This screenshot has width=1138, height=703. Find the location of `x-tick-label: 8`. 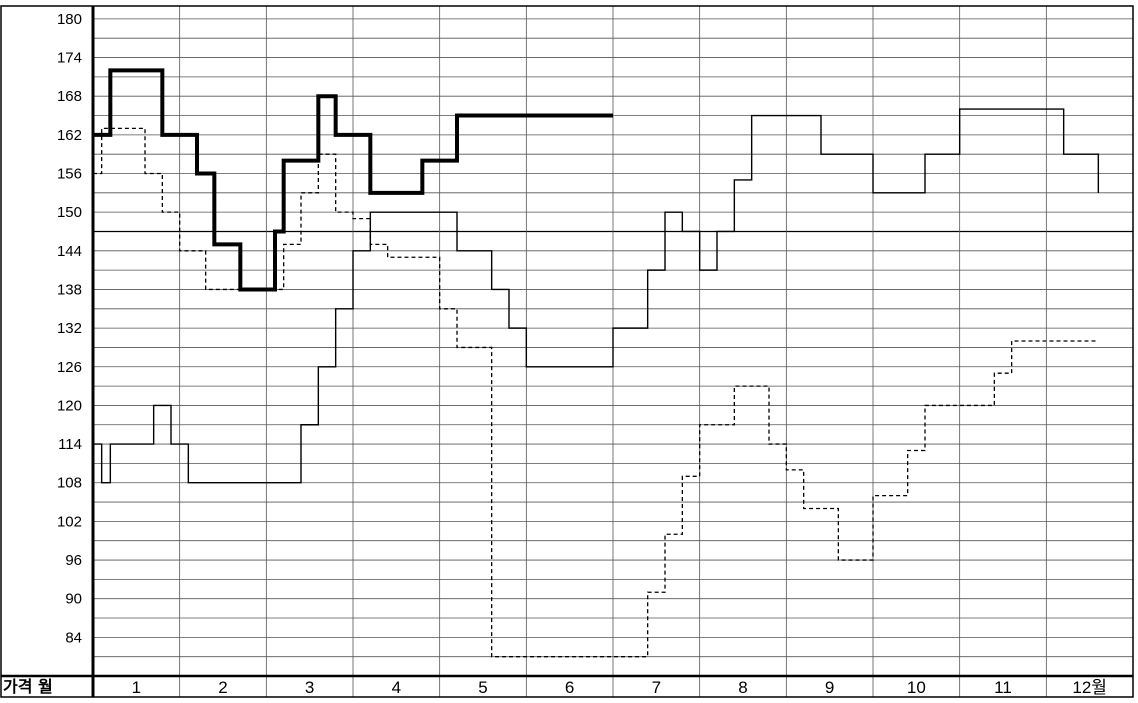

x-tick-label: 8 is located at coordinates (742, 687).